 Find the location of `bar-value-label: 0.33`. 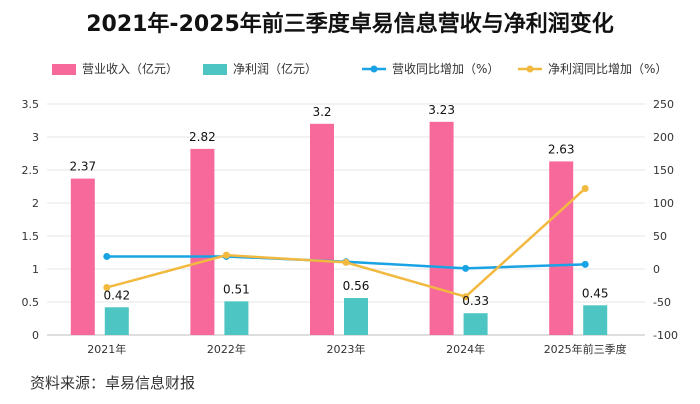

bar-value-label: 0.33 is located at coordinates (475, 301).